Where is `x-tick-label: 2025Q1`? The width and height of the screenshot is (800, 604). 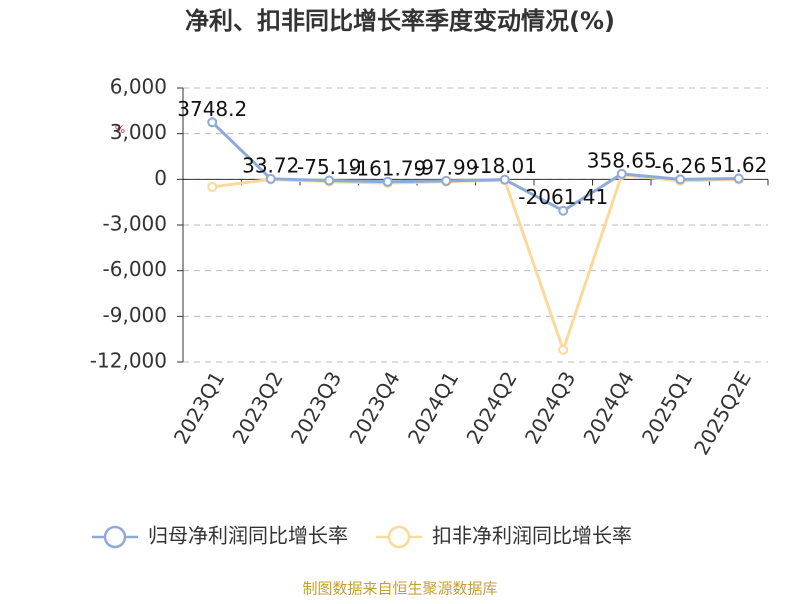
x-tick-label: 2025Q1 is located at coordinates (667, 407).